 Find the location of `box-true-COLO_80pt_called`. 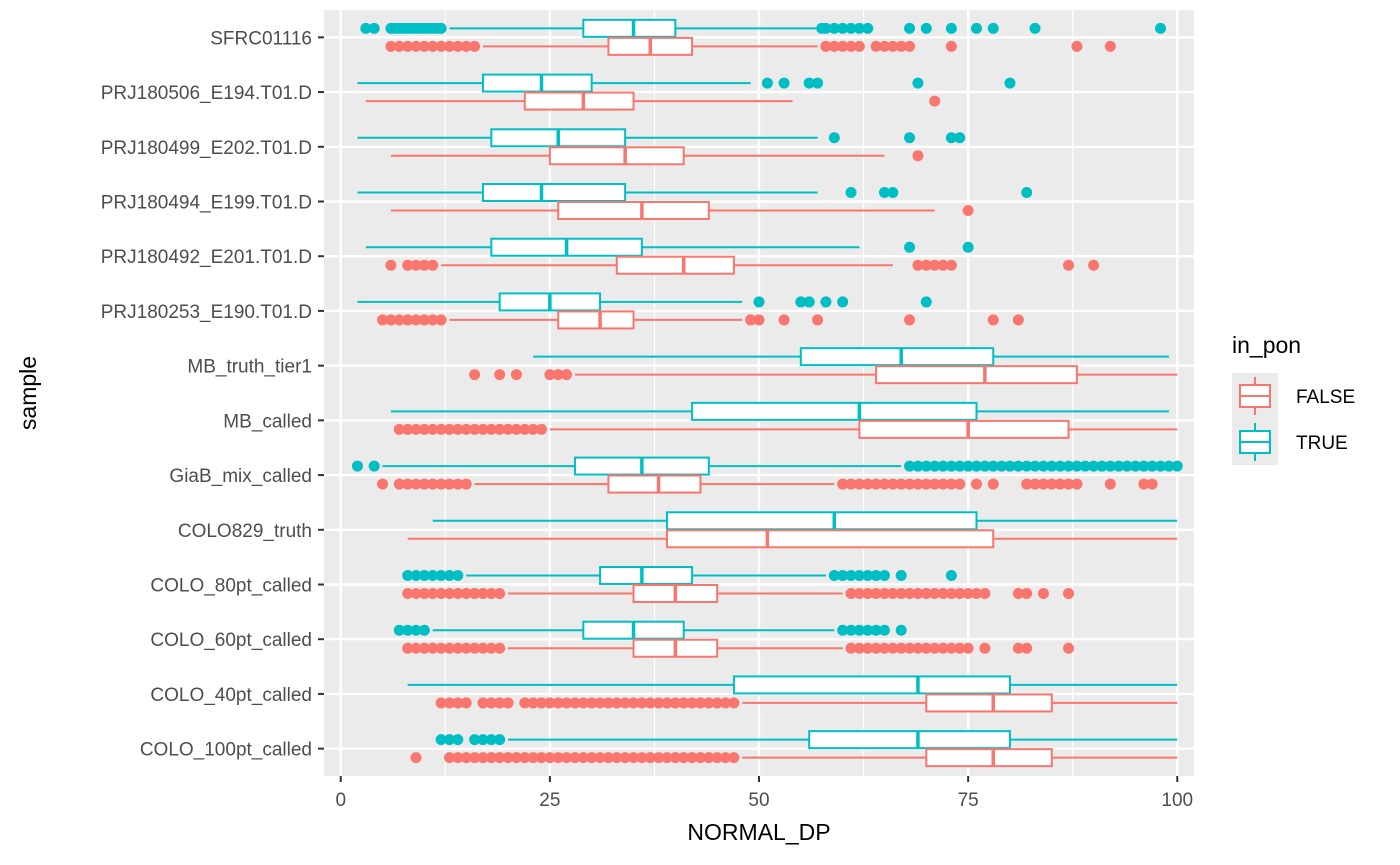

box-true-COLO_80pt_called is located at coordinates (679, 575).